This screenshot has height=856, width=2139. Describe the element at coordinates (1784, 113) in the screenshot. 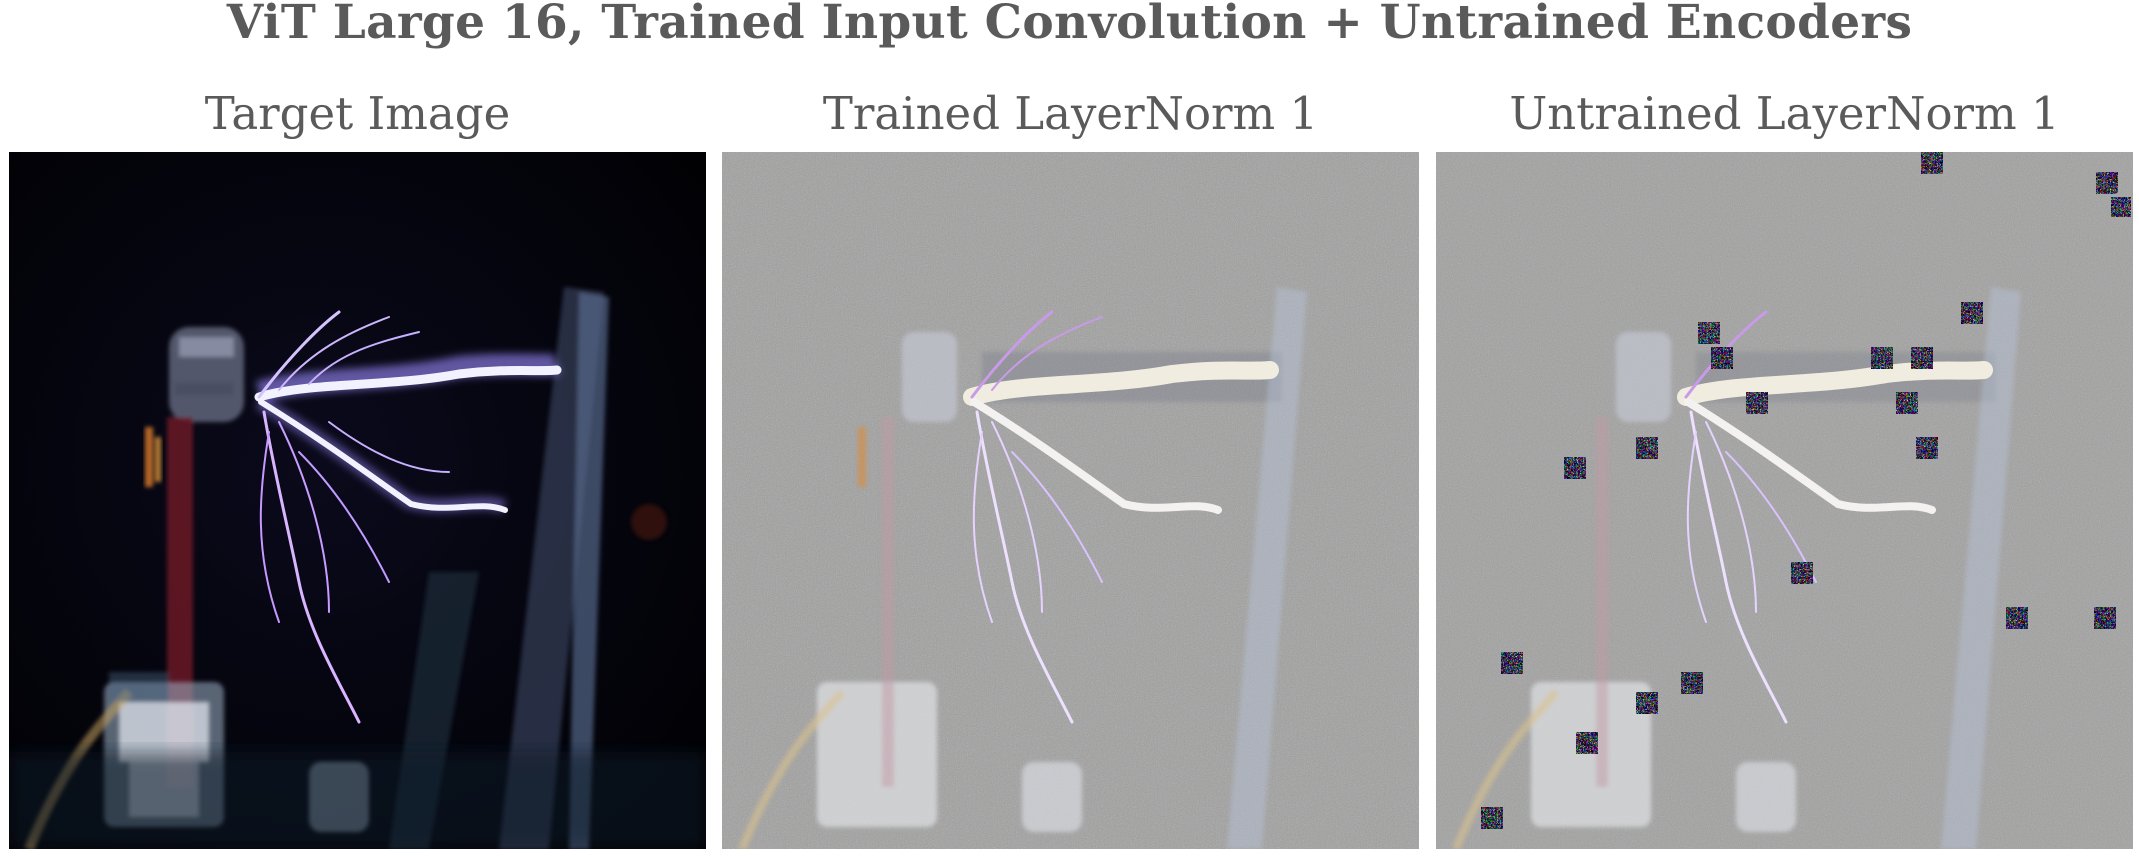

I see `panel-title: Untrained LayerNorm 1` at that location.